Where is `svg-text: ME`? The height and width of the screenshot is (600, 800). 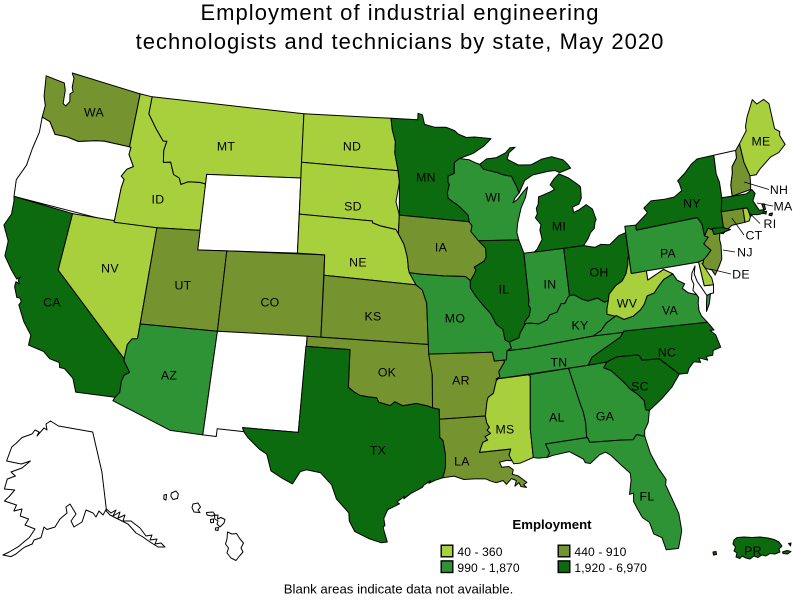
svg-text: ME is located at coordinates (760, 142).